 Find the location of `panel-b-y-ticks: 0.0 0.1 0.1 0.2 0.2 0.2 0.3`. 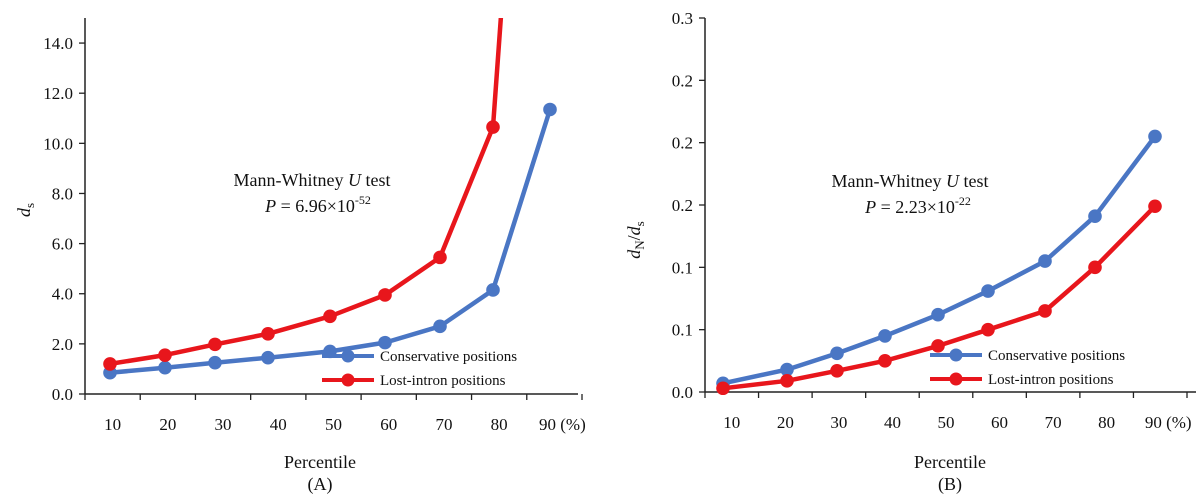

panel-b-y-ticks: 0.0 0.1 0.1 0.2 0.2 0.2 0.3 is located at coordinates (688, 205).